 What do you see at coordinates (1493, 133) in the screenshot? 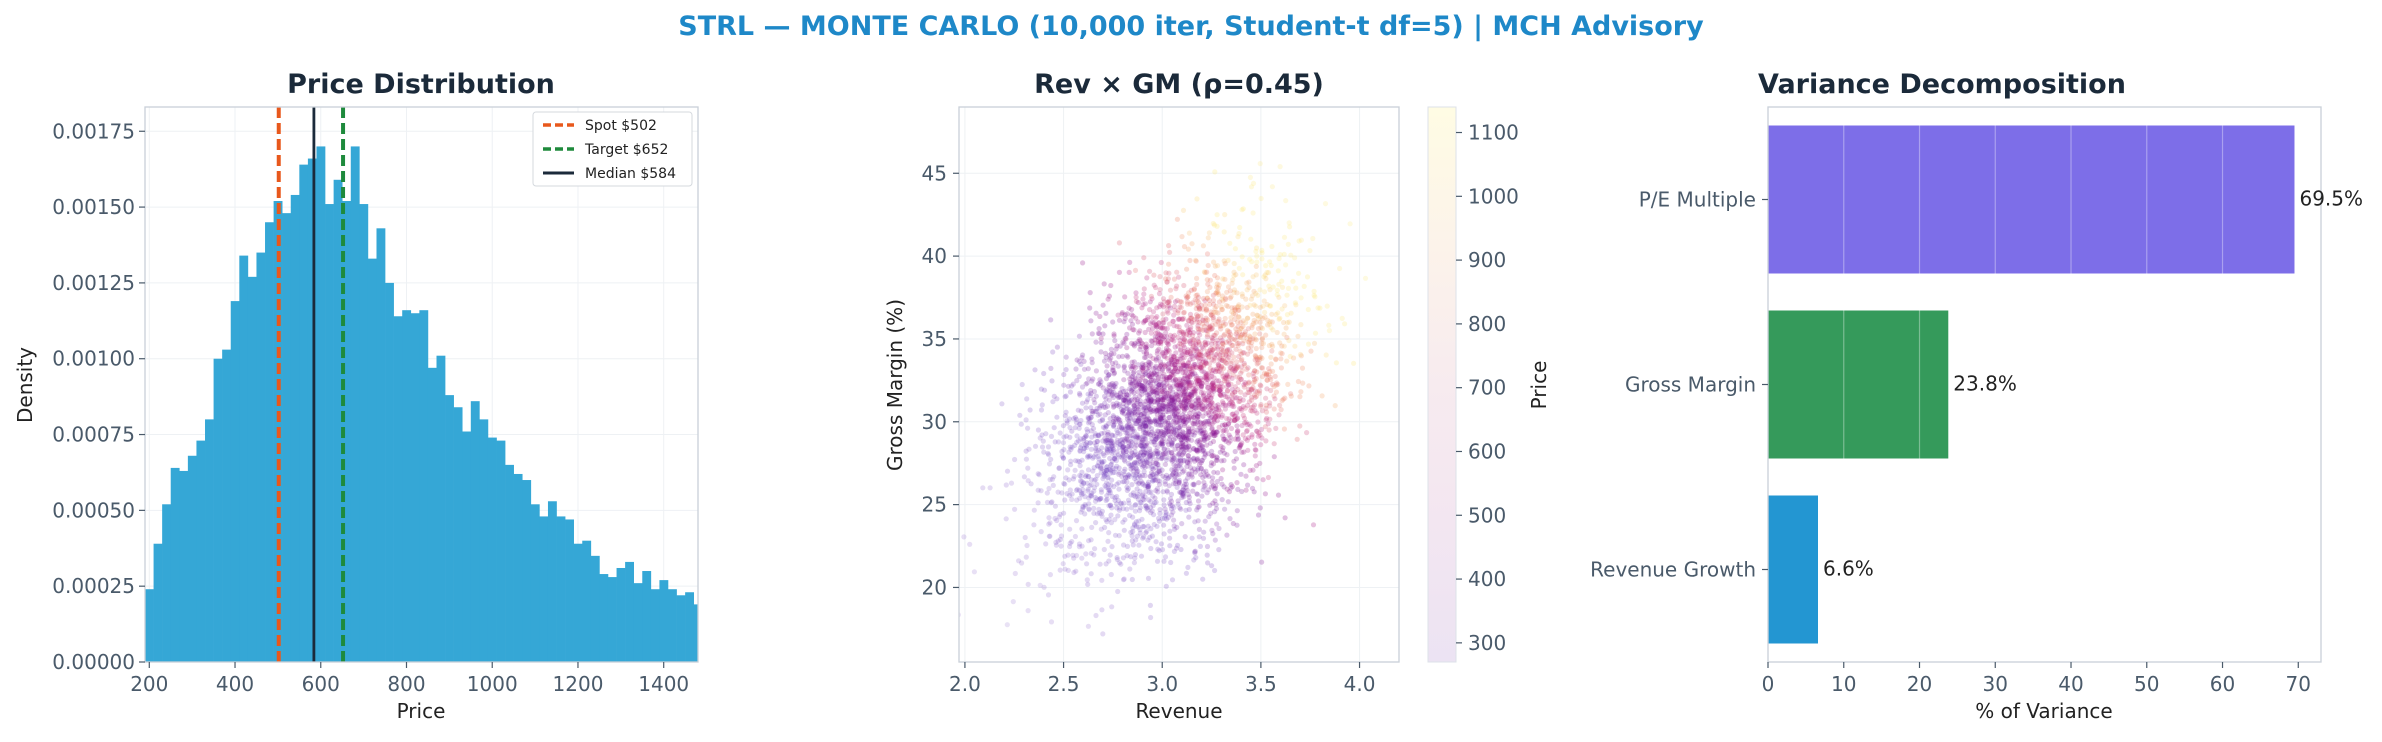
I see `colorbar-tick-label: 1100` at bounding box center [1493, 133].